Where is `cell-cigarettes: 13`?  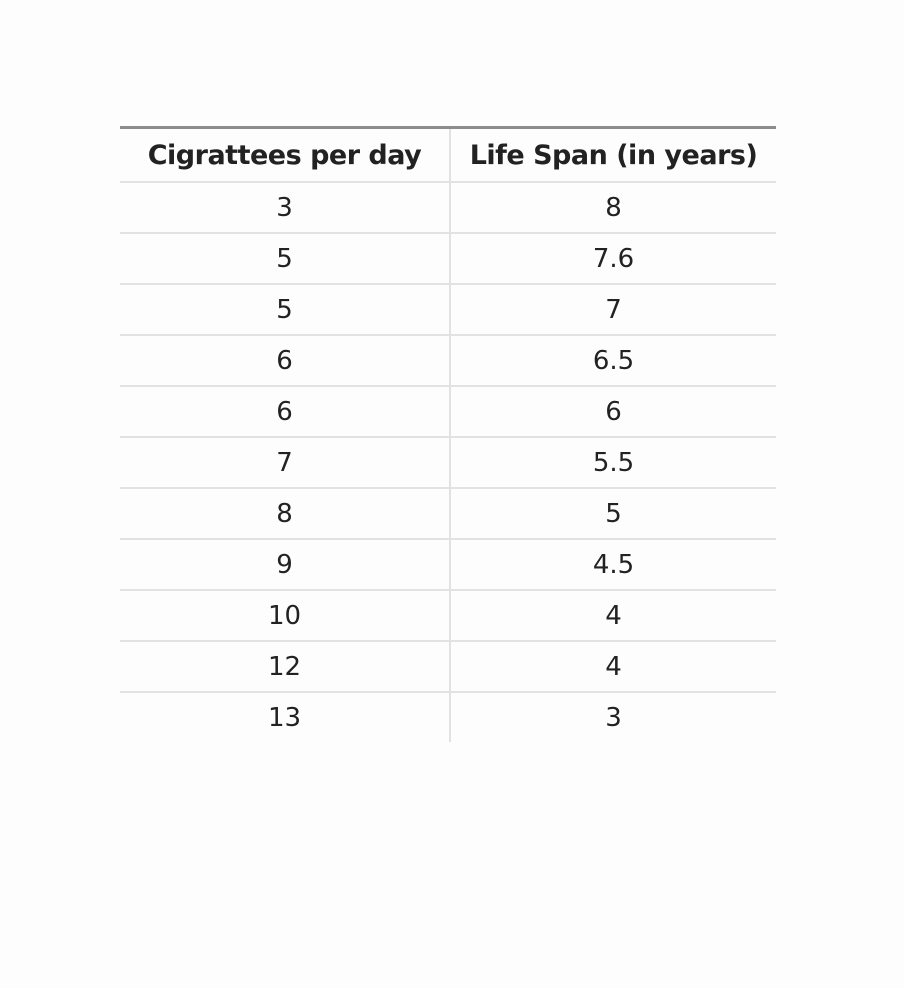
cell-cigarettes: 13 is located at coordinates (285, 717).